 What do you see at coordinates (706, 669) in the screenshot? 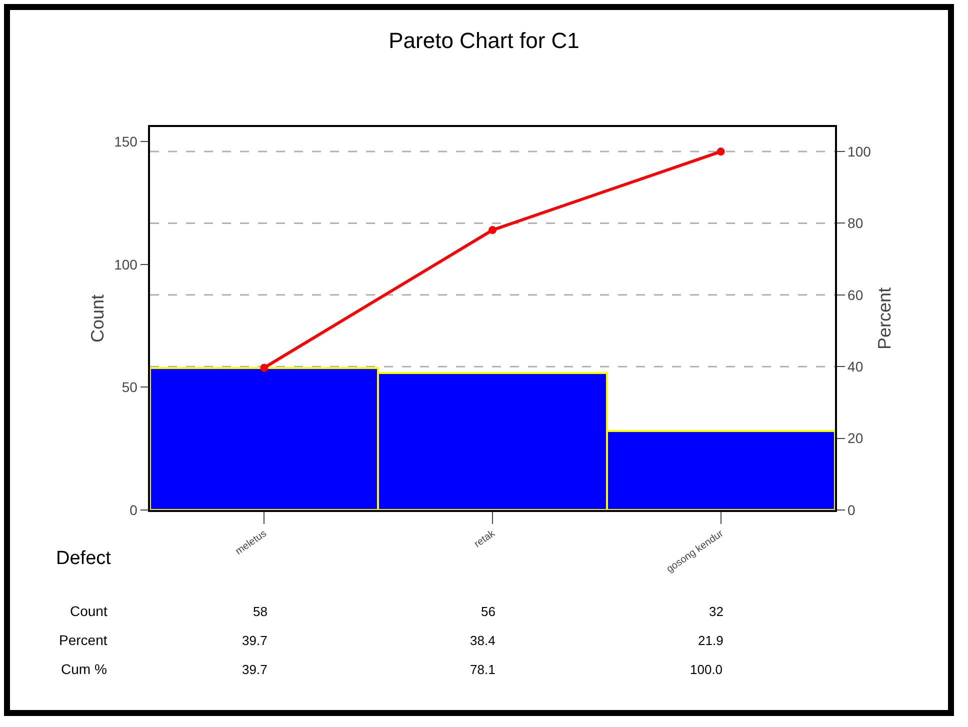
I see `data-label: 100.0` at bounding box center [706, 669].